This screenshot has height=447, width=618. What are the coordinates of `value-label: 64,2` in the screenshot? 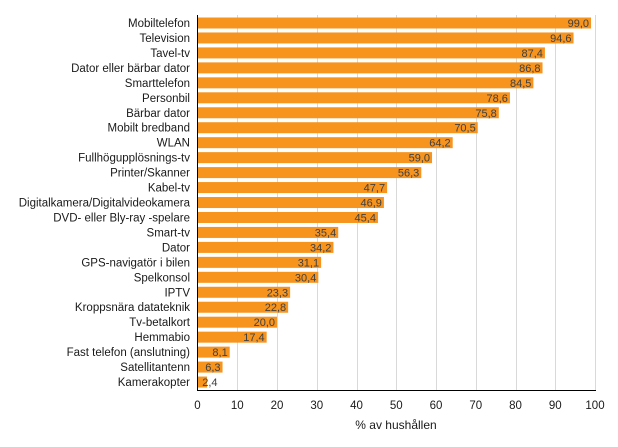 It's located at (439, 144).